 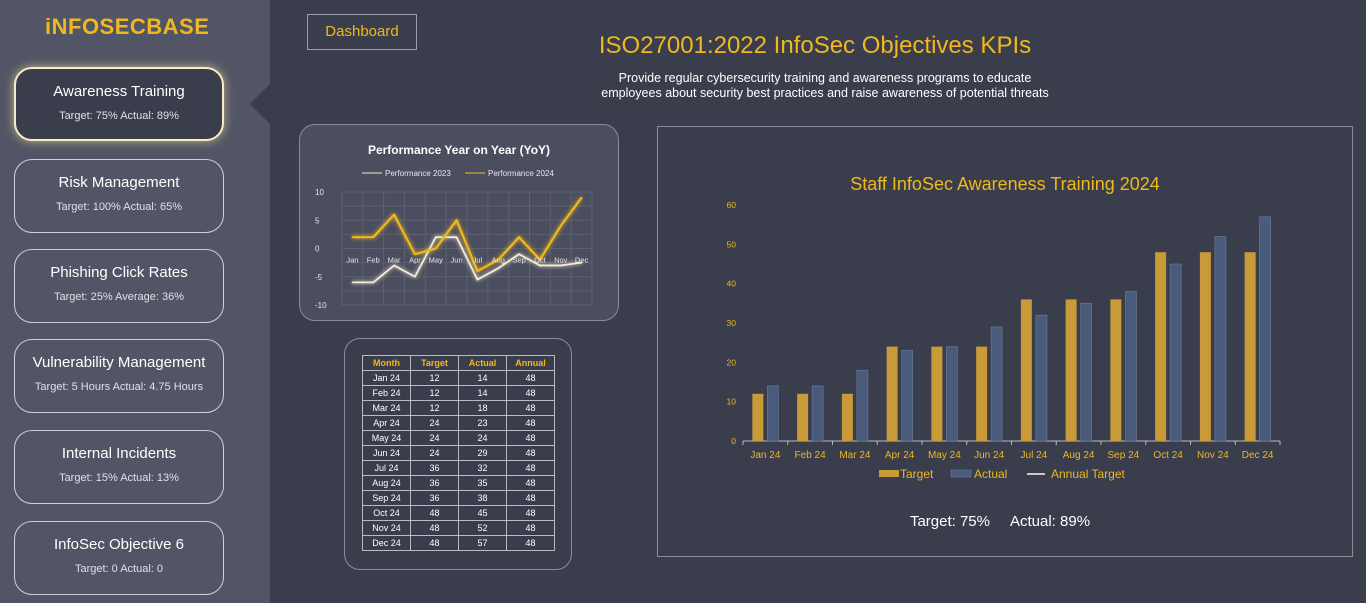 What do you see at coordinates (119, 297) in the screenshot?
I see `card-subtitle: Target: 25% Average: 36%` at bounding box center [119, 297].